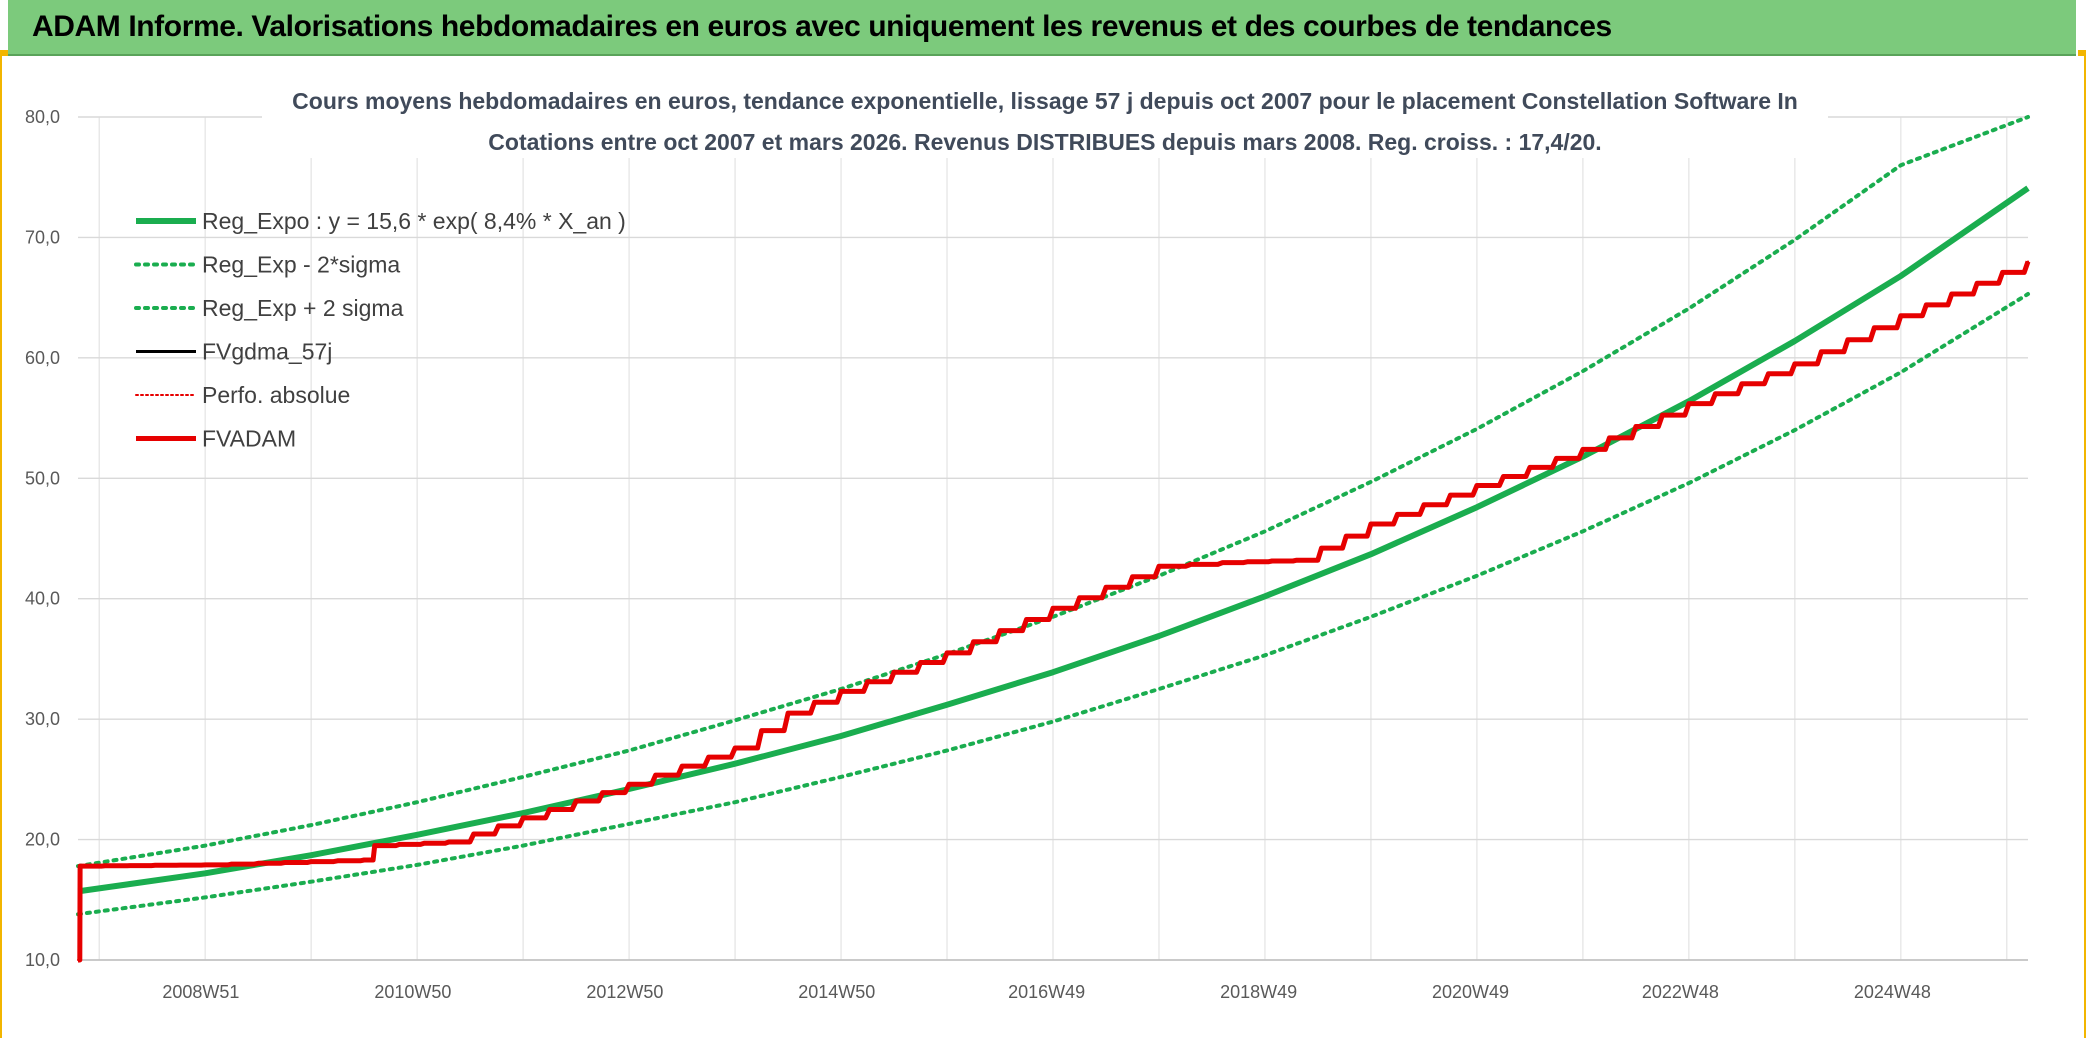 This screenshot has height=1038, width=2086. I want to click on y-tick-label: 80,0, so click(42, 117).